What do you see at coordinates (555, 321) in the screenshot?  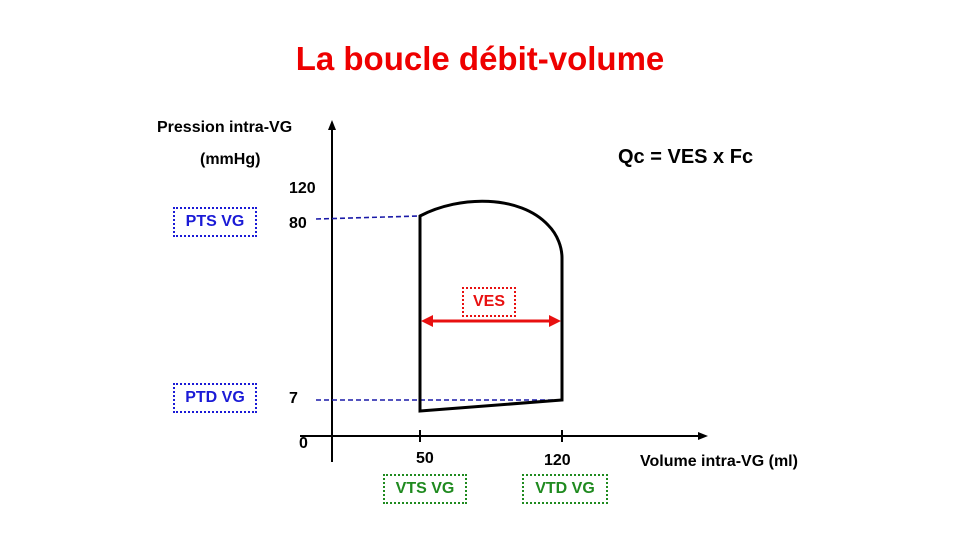 I see `ves-arrowhead-right` at bounding box center [555, 321].